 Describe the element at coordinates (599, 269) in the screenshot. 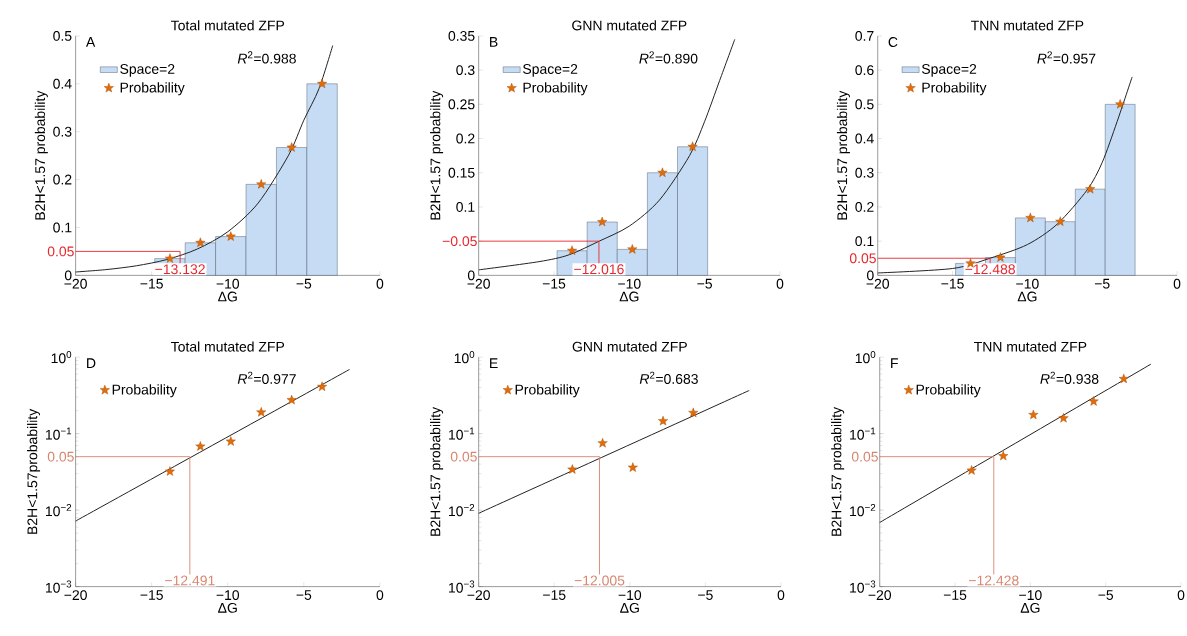

I see `ref-line-label: −12.016` at that location.